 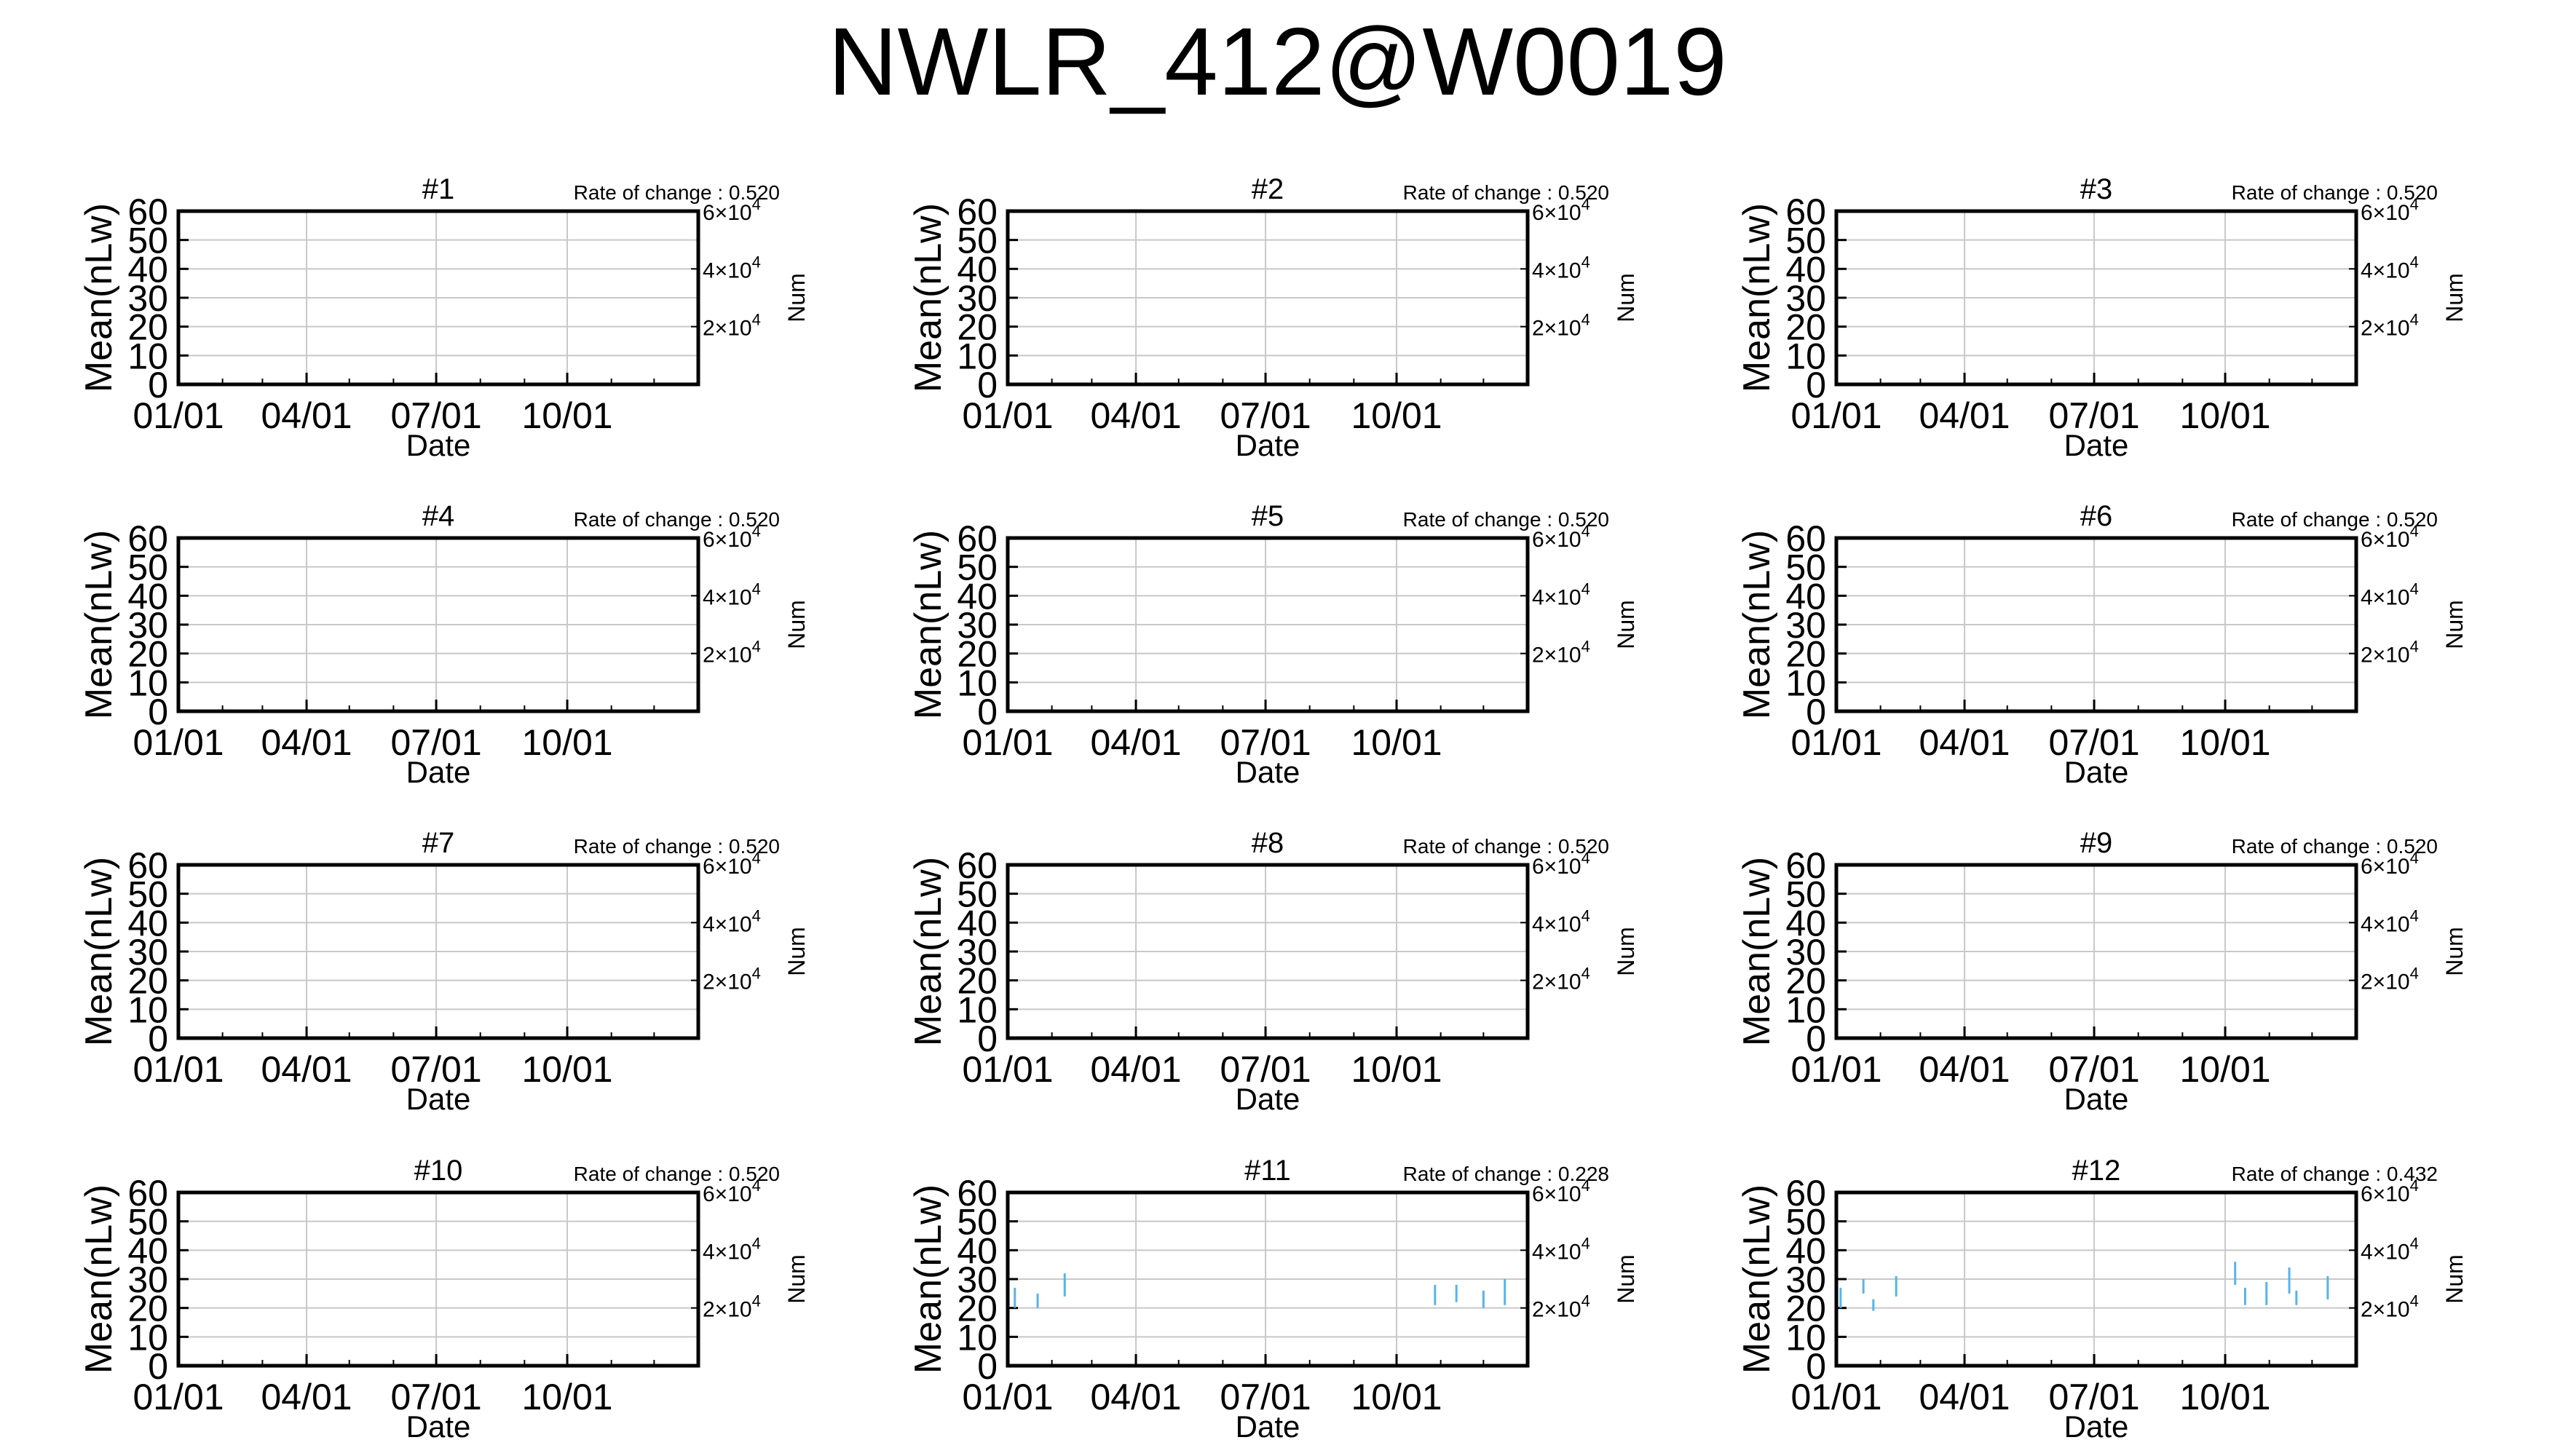 I want to click on rate-of-change: Rate of change : 0.228, so click(x=1506, y=1174).